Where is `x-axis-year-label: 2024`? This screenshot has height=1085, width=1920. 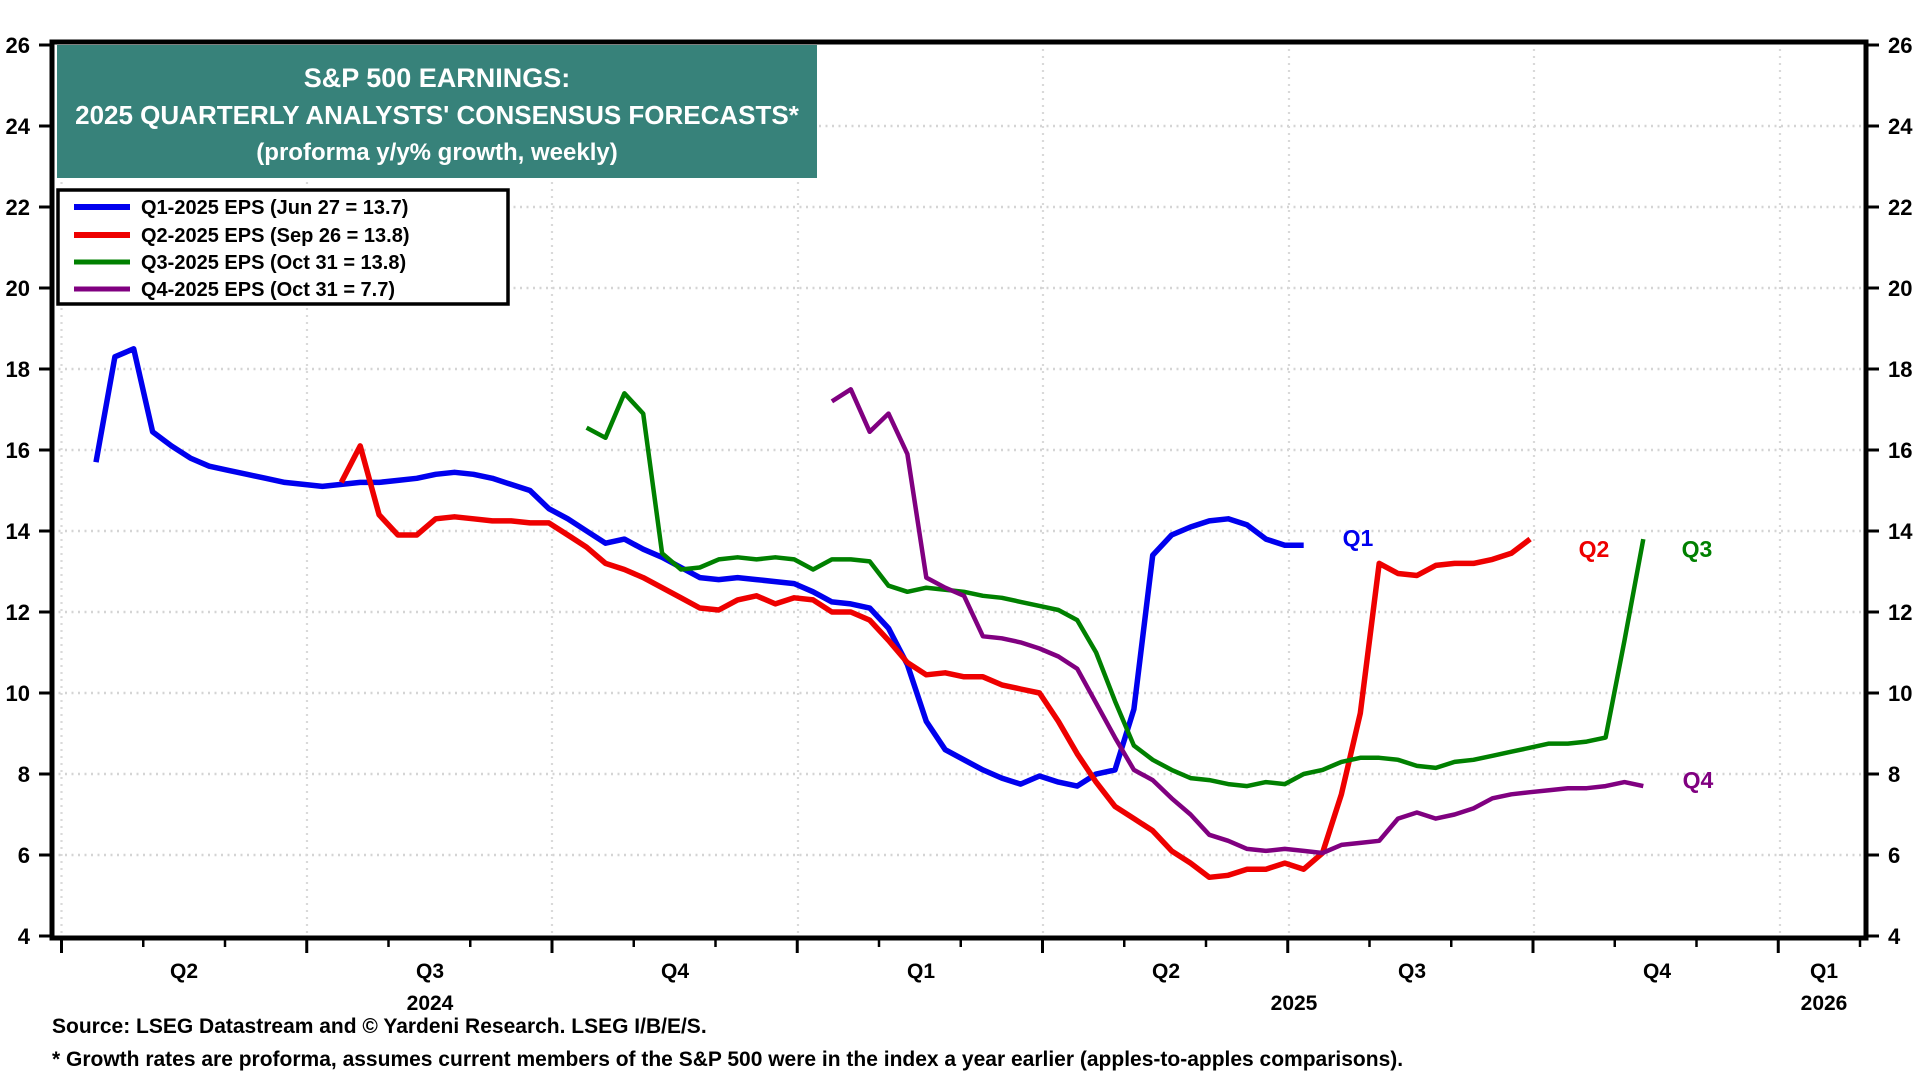
x-axis-year-label: 2024 is located at coordinates (430, 1003).